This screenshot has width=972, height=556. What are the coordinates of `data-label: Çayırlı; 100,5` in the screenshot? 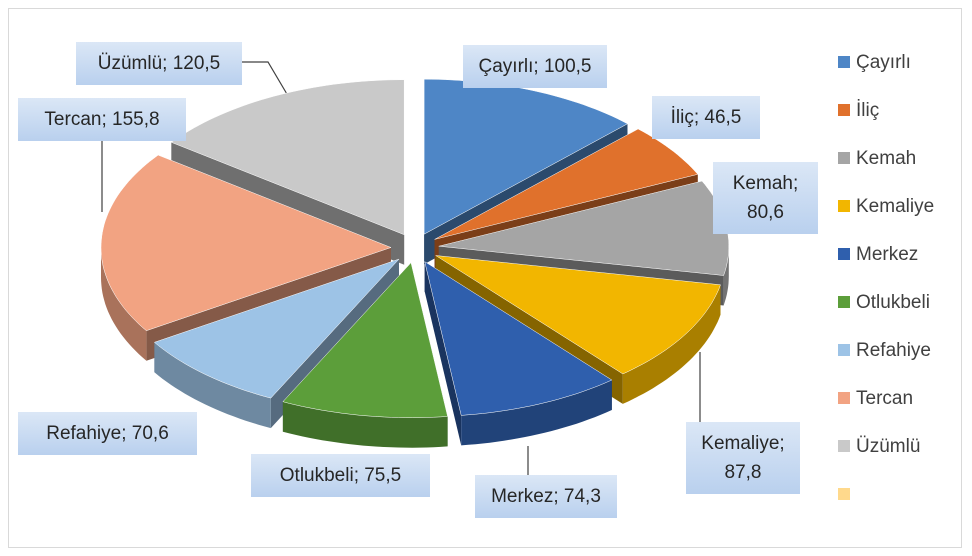 It's located at (535, 66).